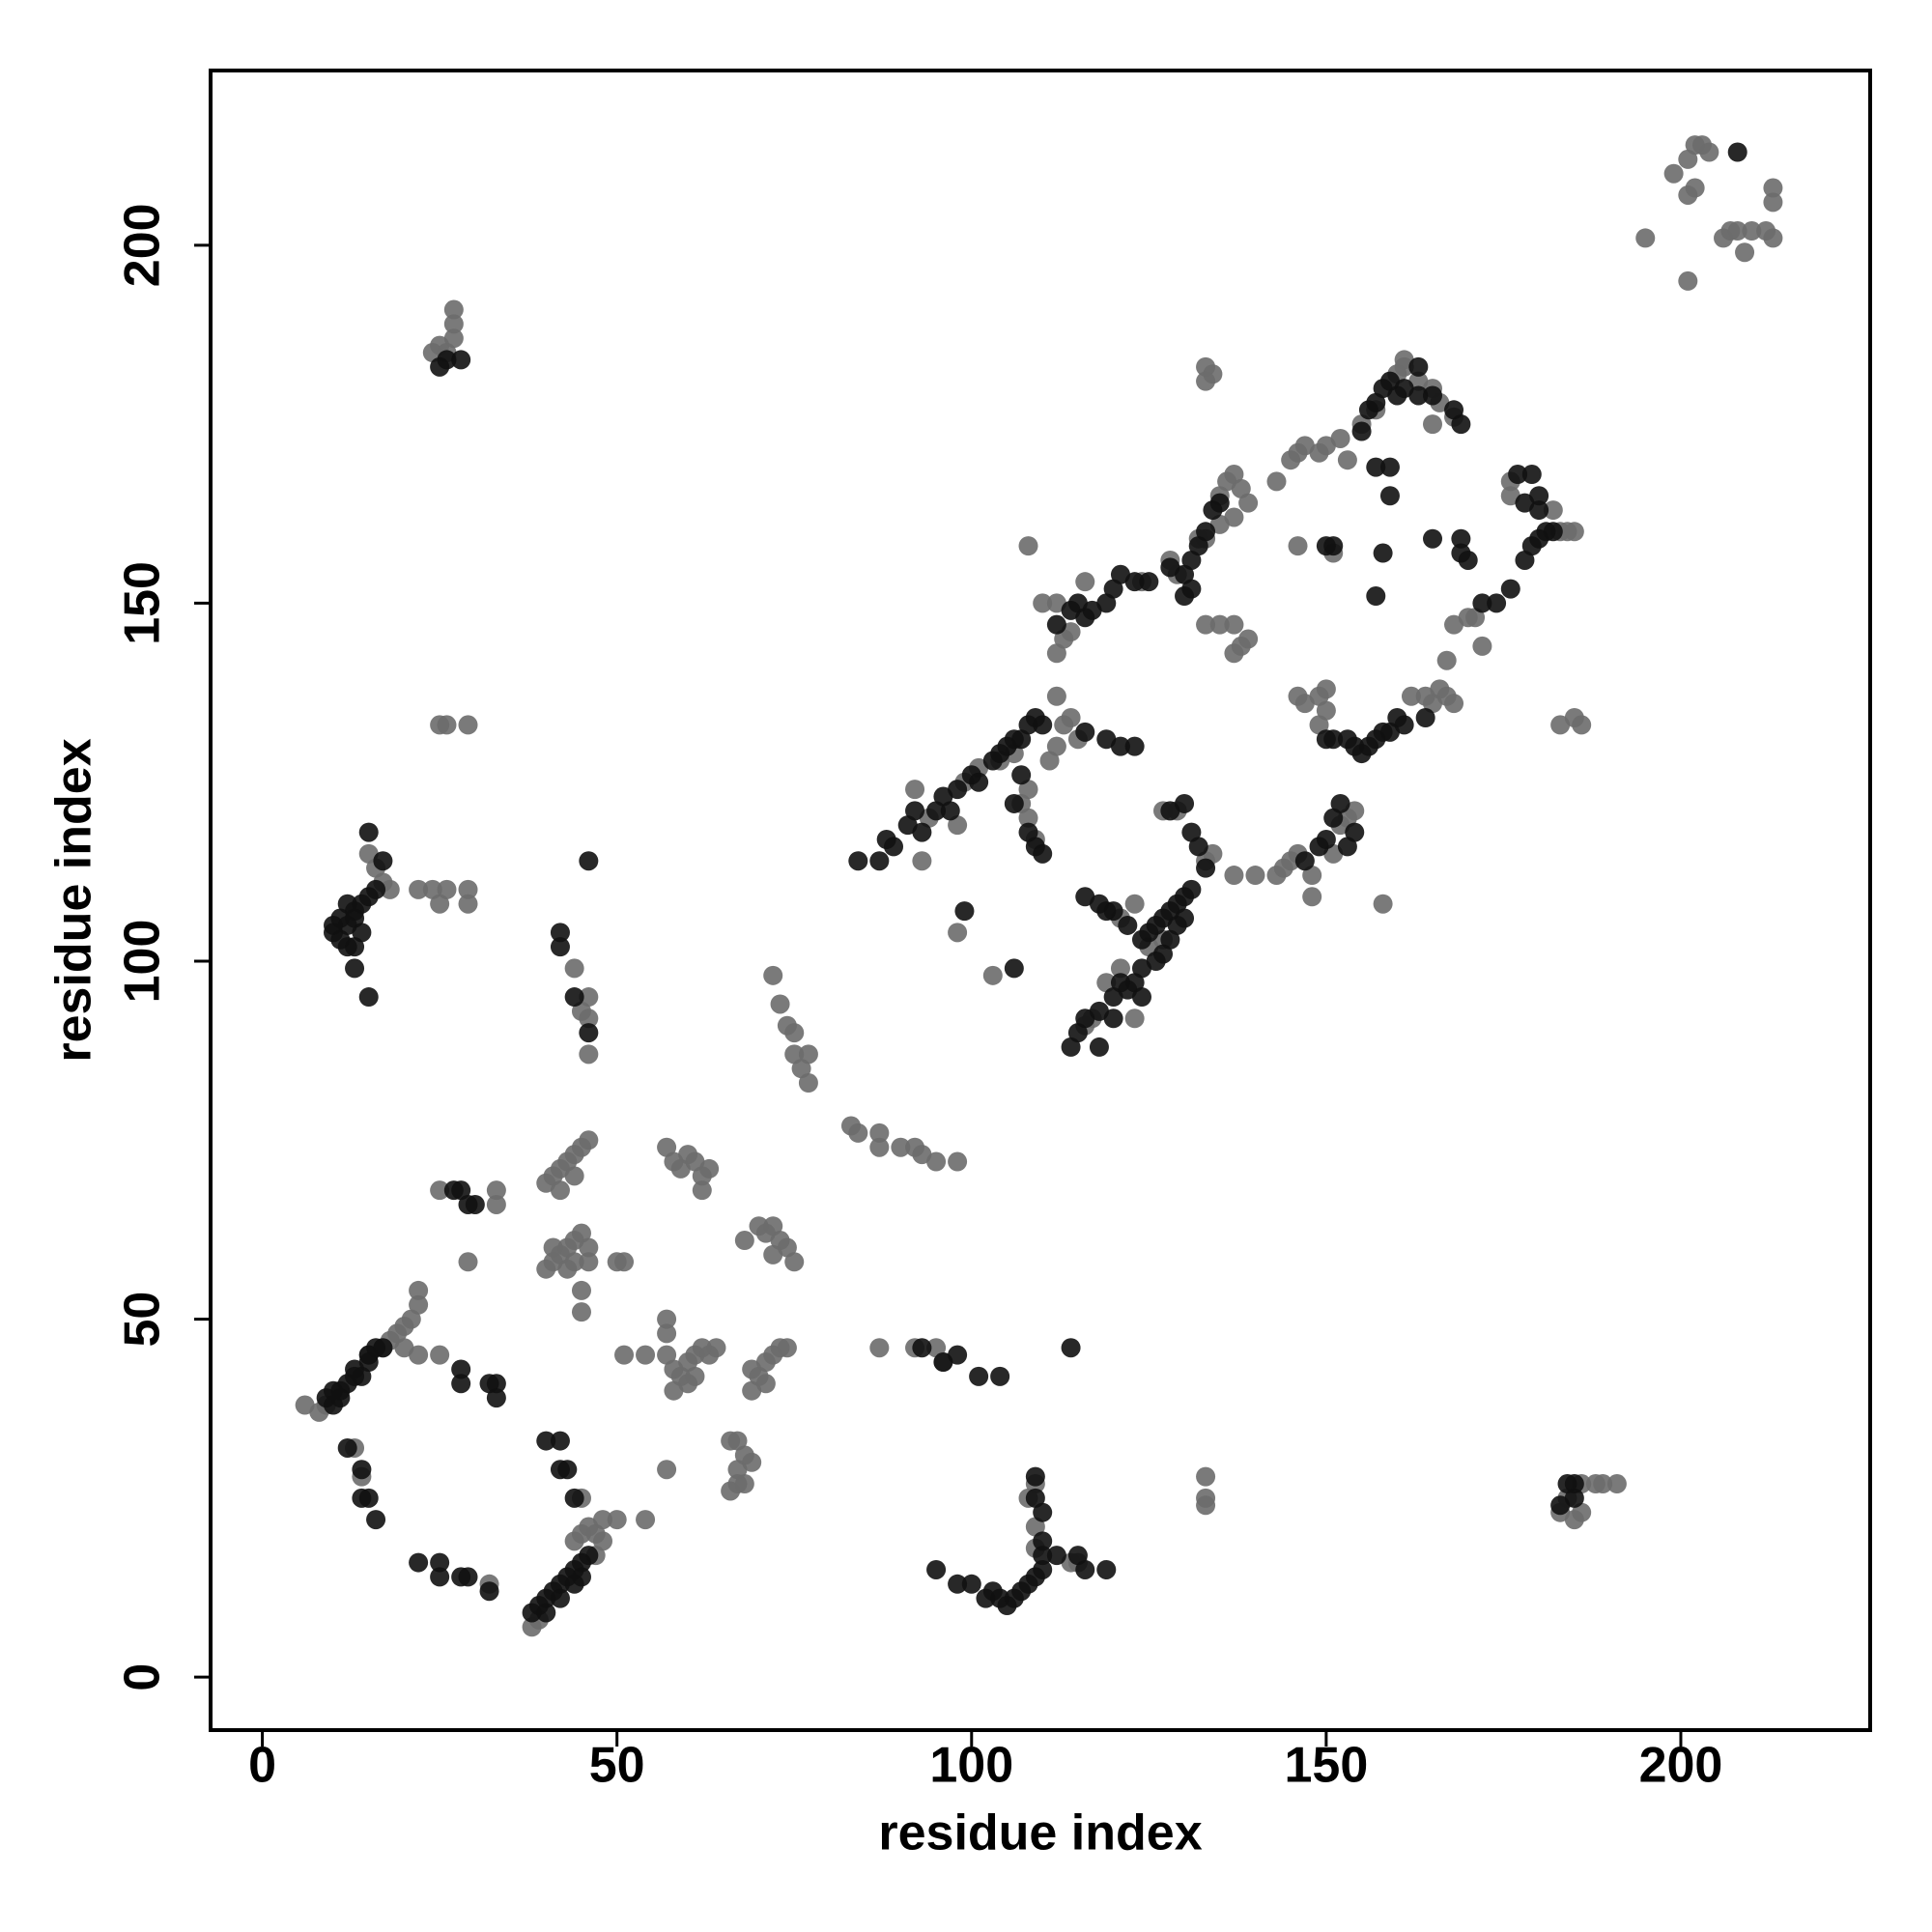  Describe the element at coordinates (143, 1320) in the screenshot. I see `y-tick-label: 50` at that location.